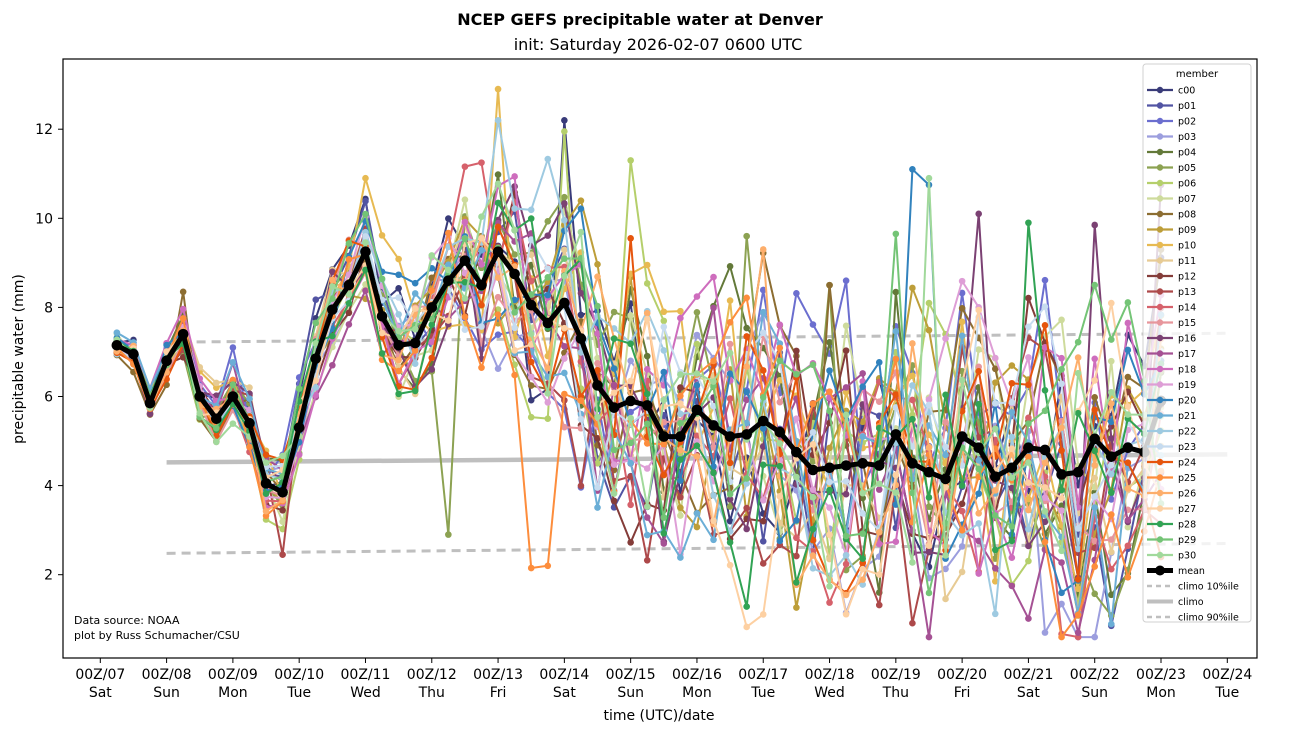 The image size is (1290, 733). Describe the element at coordinates (1187, 478) in the screenshot. I see `legend-label: p25` at that location.